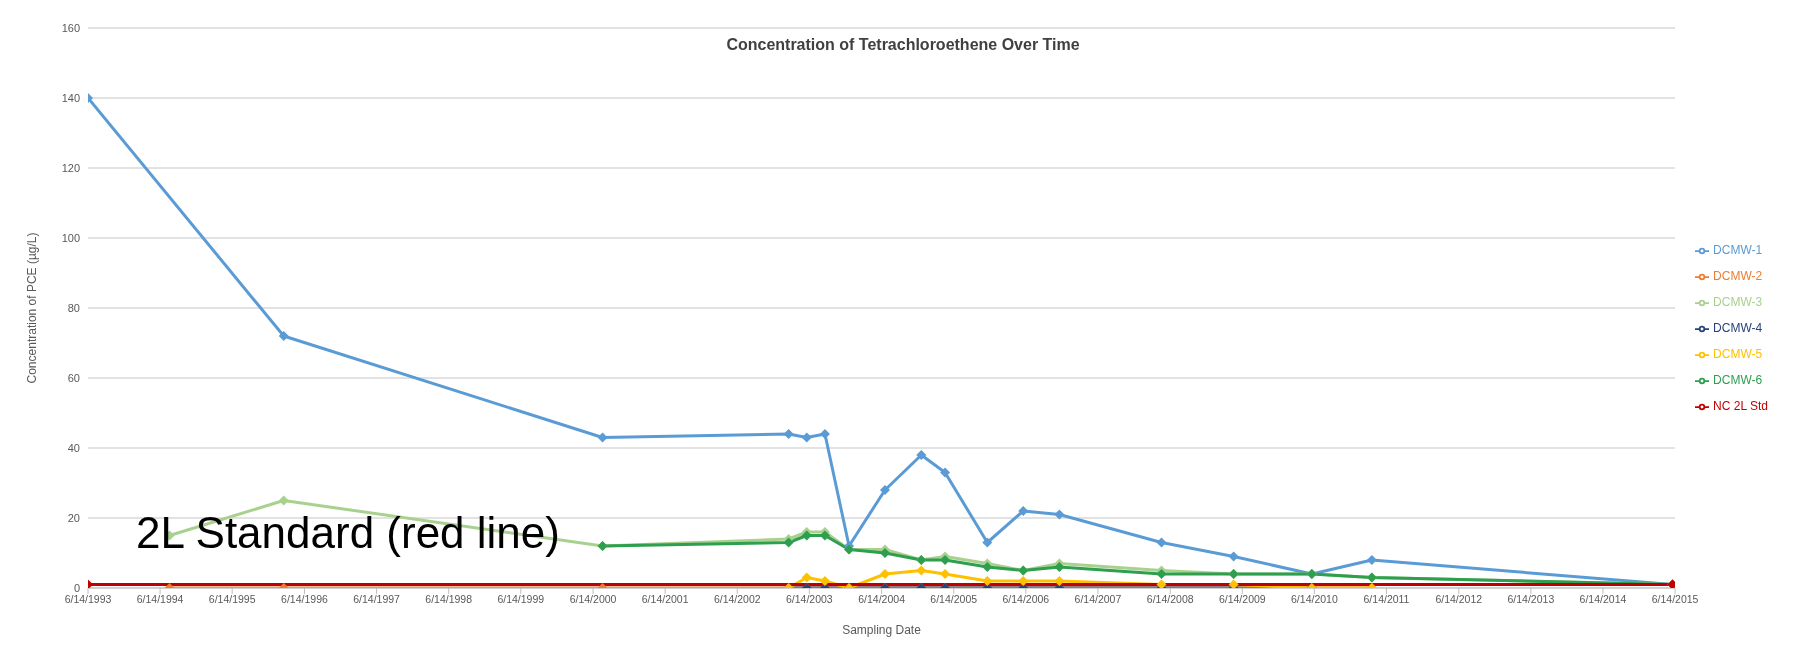 The width and height of the screenshot is (1808, 661). What do you see at coordinates (348, 533) in the screenshot?
I see `annotation: 2L Standard (red line)` at bounding box center [348, 533].